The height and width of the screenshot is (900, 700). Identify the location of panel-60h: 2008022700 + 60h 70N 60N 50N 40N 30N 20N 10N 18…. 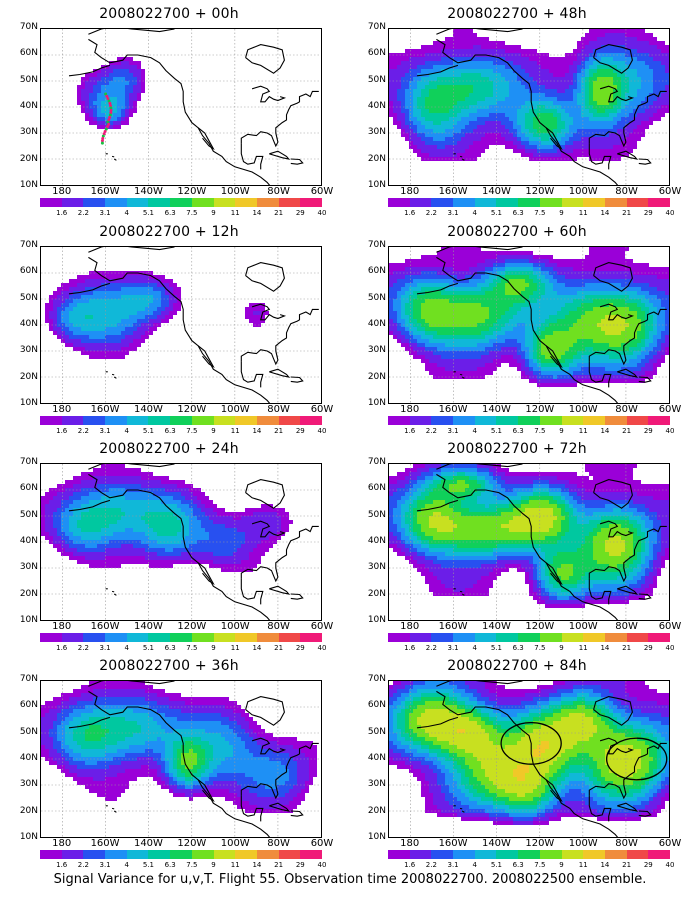
(517, 328).